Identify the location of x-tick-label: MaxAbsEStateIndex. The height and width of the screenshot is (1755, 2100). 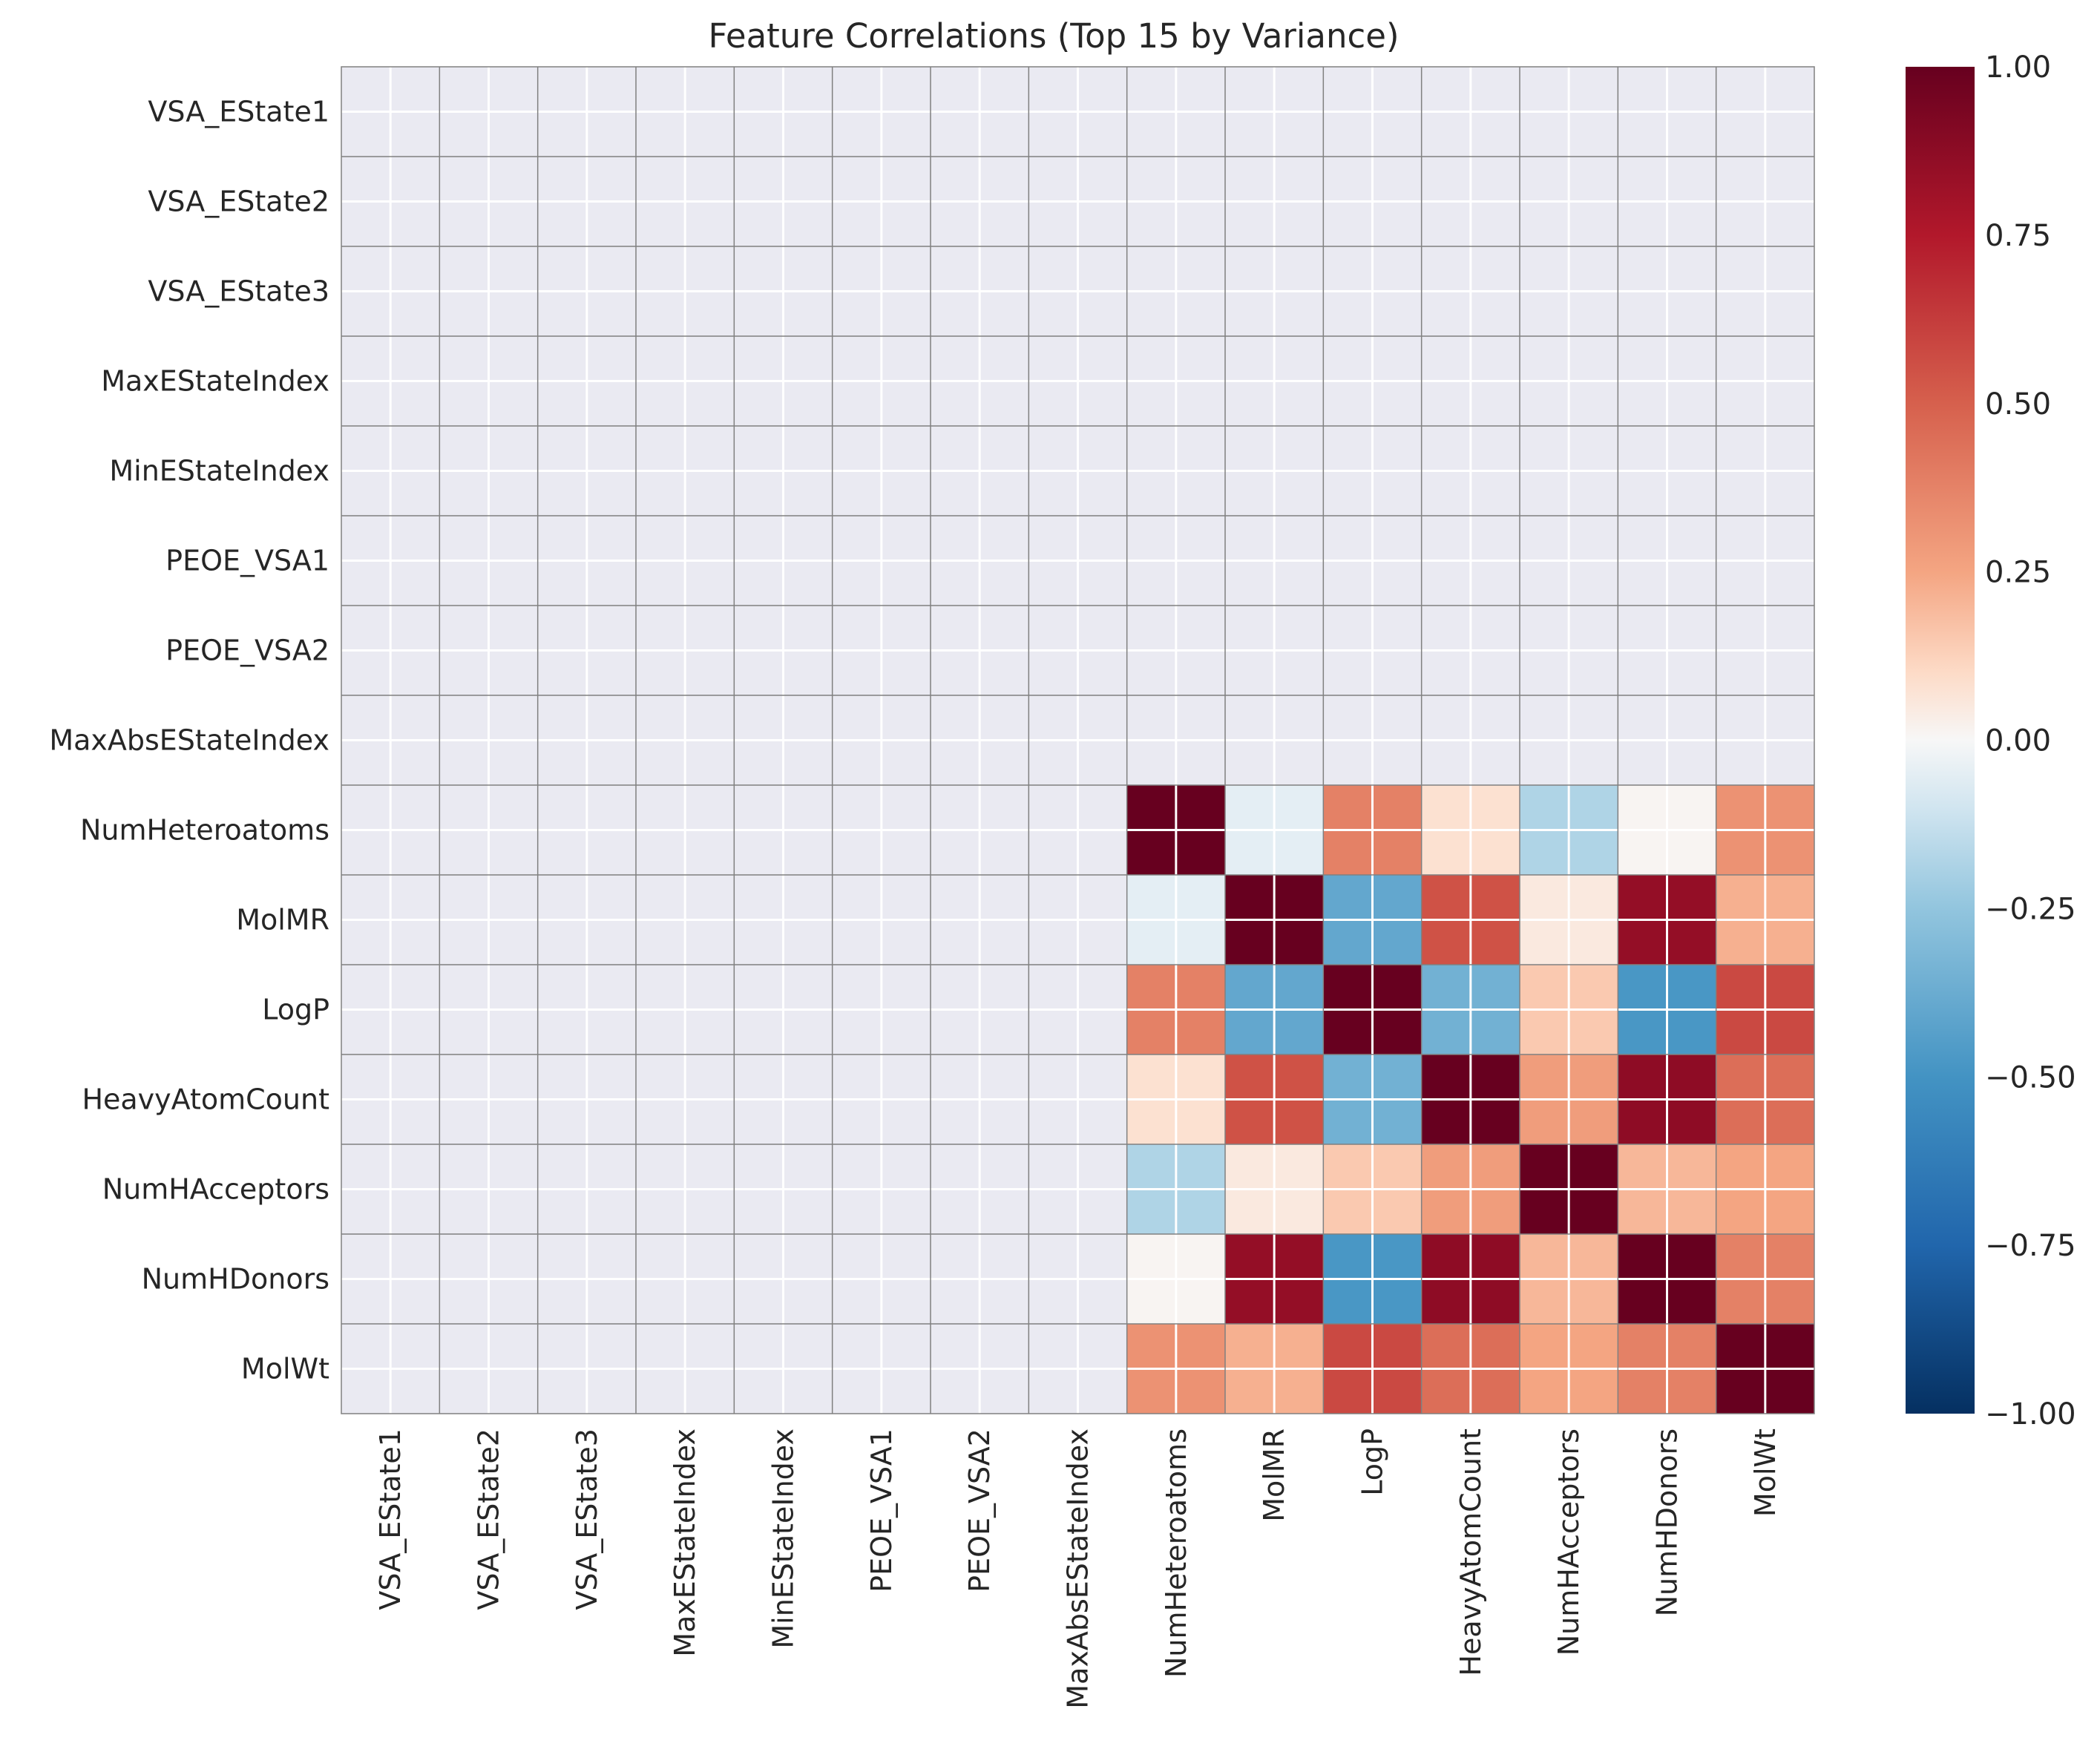
(1079, 1568).